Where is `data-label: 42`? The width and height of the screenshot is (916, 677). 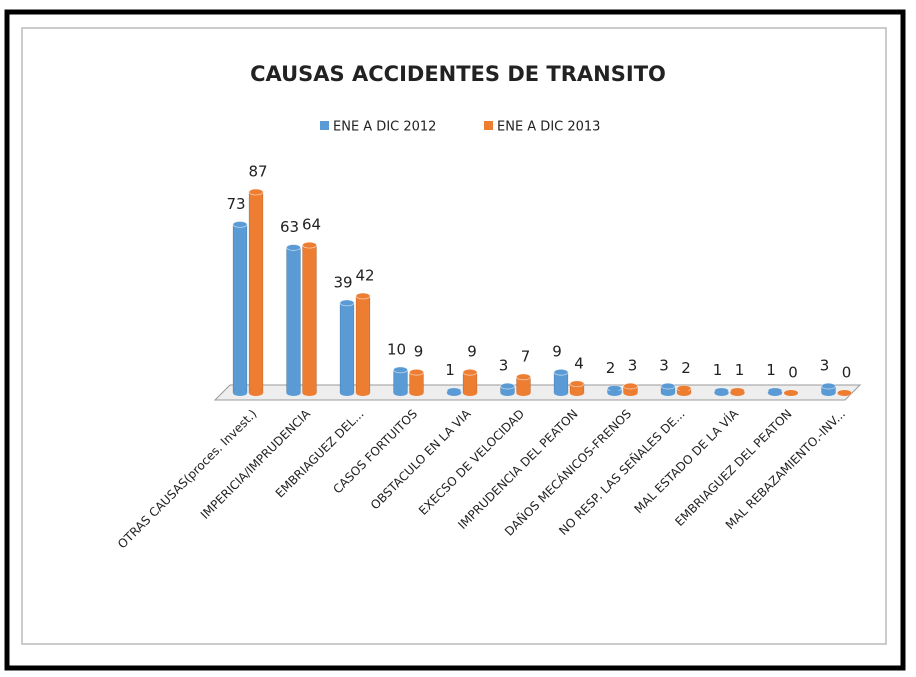
data-label: 42 is located at coordinates (364, 275).